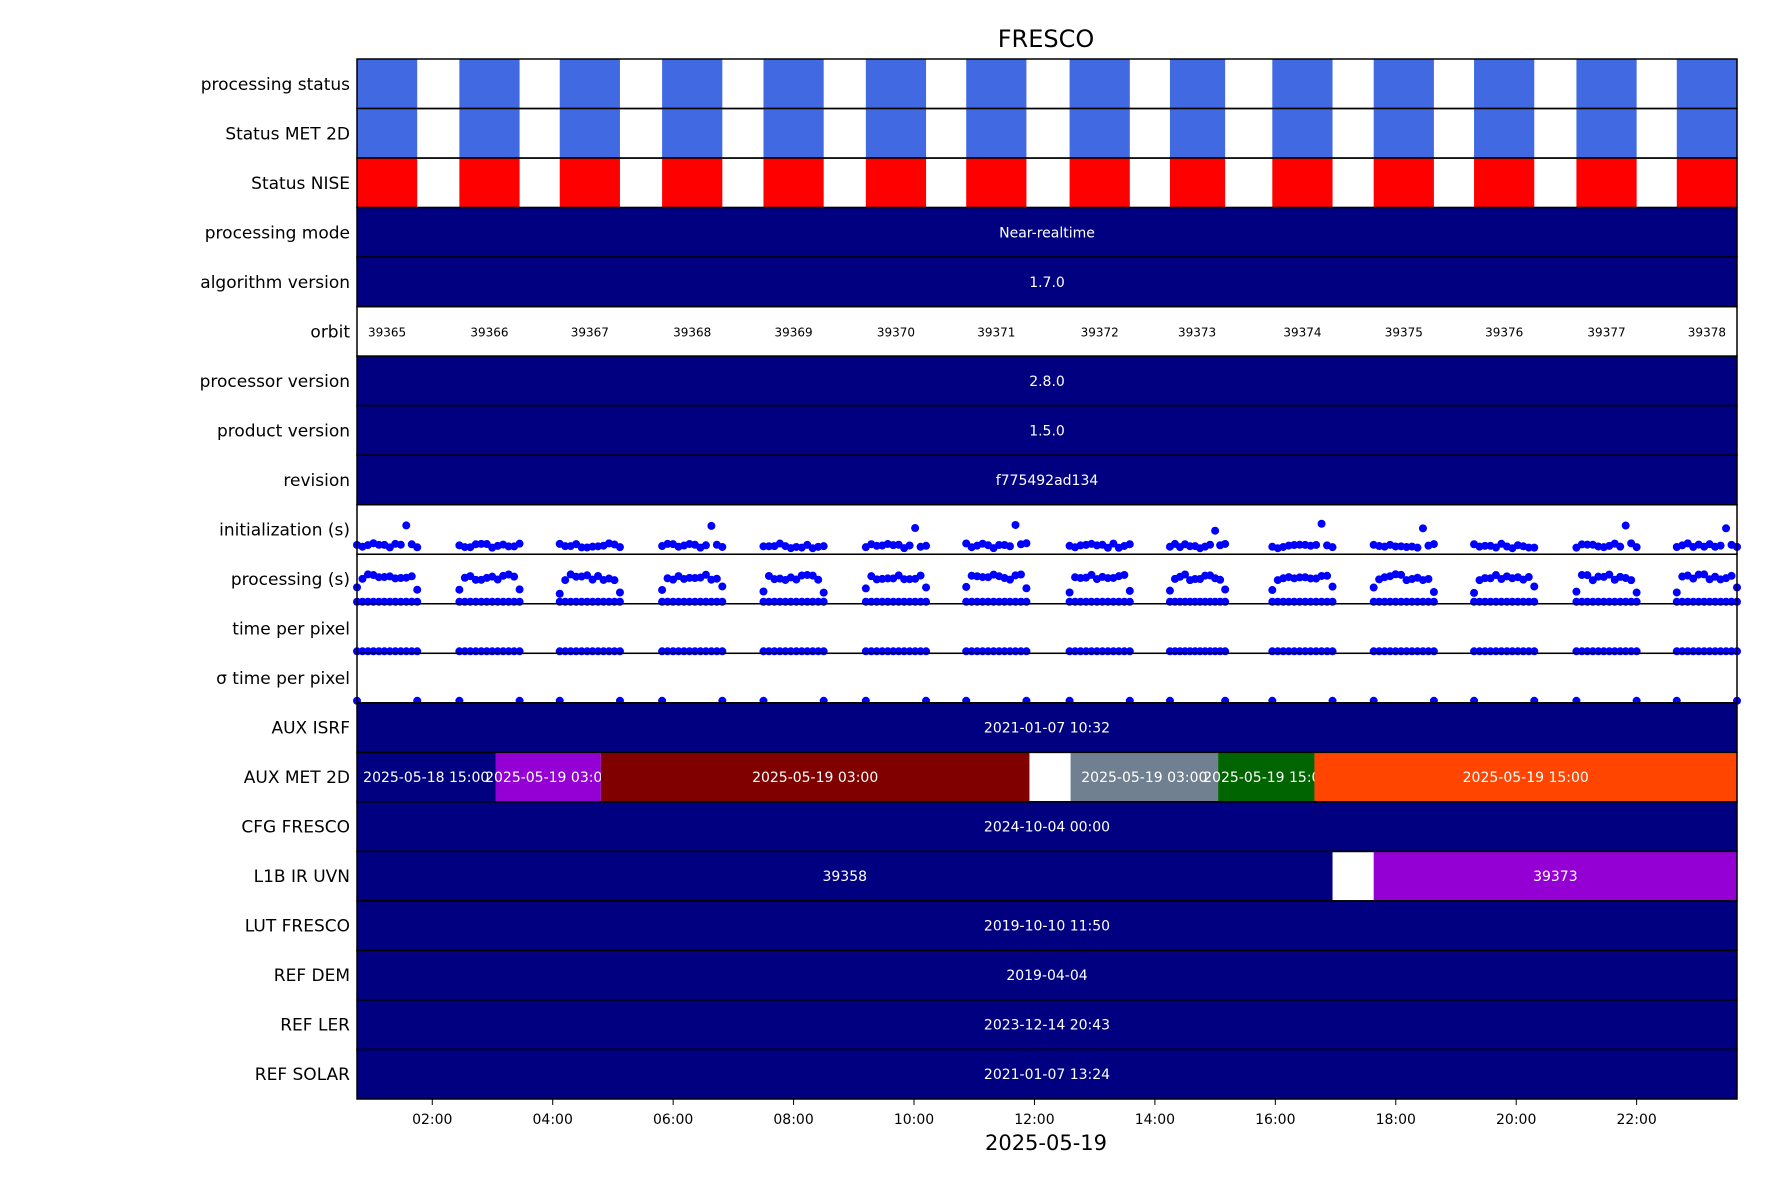 The image size is (1771, 1181). Describe the element at coordinates (1396, 1120) in the screenshot. I see `x-tick-label: 18:00` at that location.